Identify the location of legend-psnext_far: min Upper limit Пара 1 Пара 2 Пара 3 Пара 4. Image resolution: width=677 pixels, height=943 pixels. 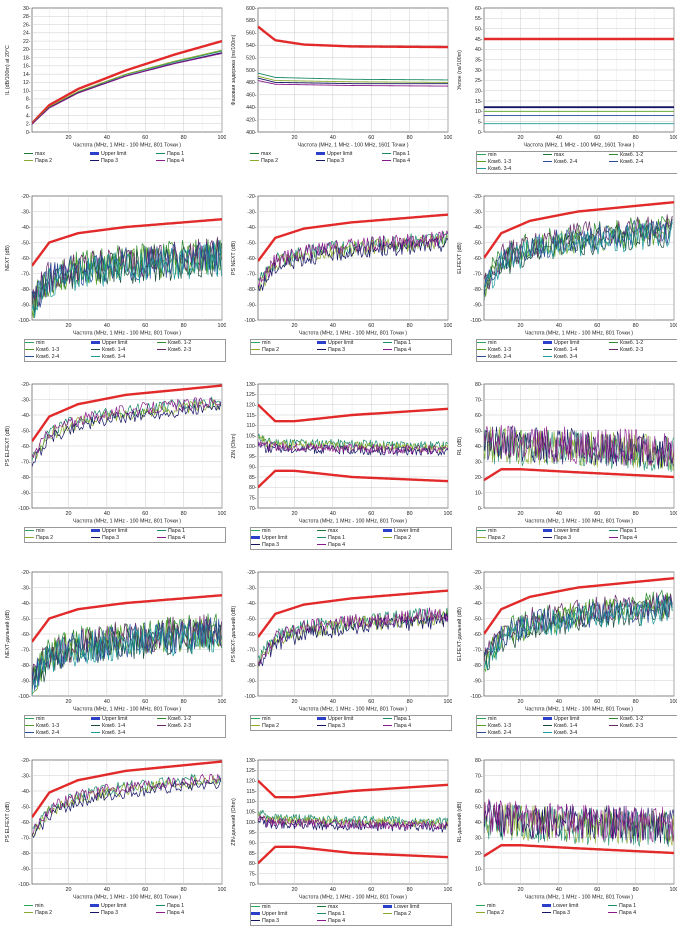
(351, 723).